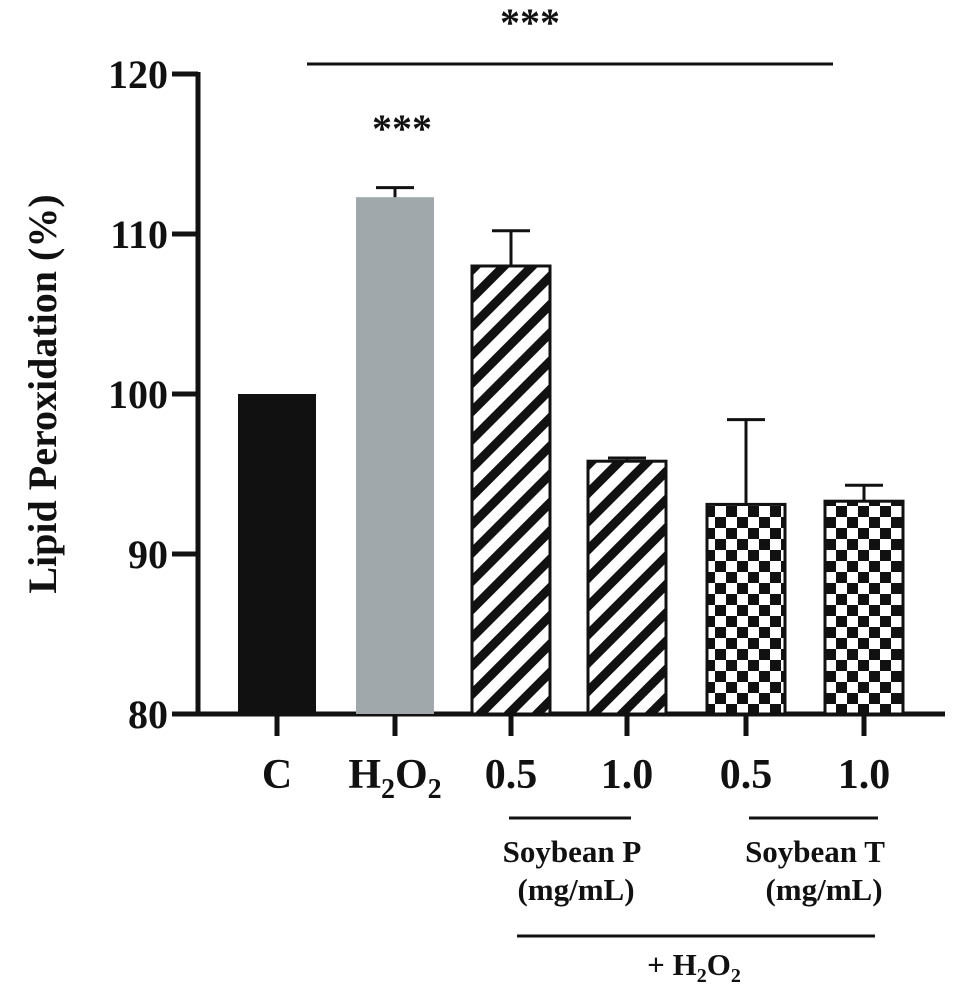 Image resolution: width=957 pixels, height=990 pixels. Describe the element at coordinates (148, 554) in the screenshot. I see `y-tick-label-90: 90` at that location.